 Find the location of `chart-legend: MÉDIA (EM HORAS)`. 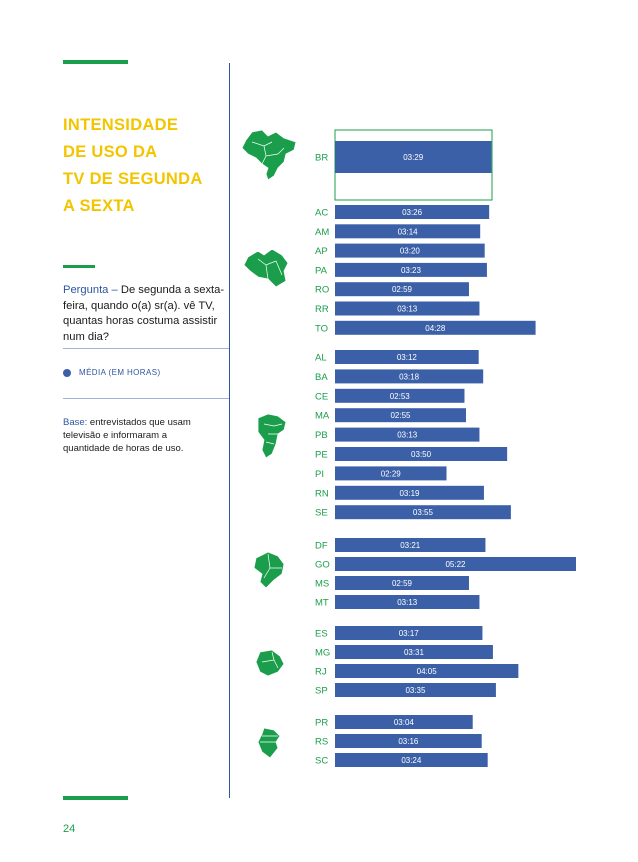

chart-legend: MÉDIA (EM HORAS) is located at coordinates (112, 372).